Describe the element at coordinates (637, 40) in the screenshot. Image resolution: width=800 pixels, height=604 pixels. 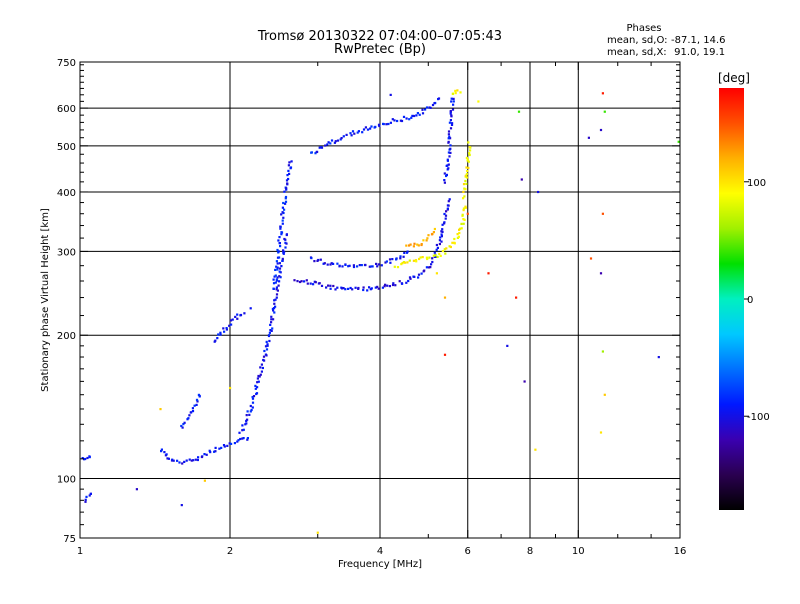
I see `stats-o-label: mean, sd,O:` at that location.